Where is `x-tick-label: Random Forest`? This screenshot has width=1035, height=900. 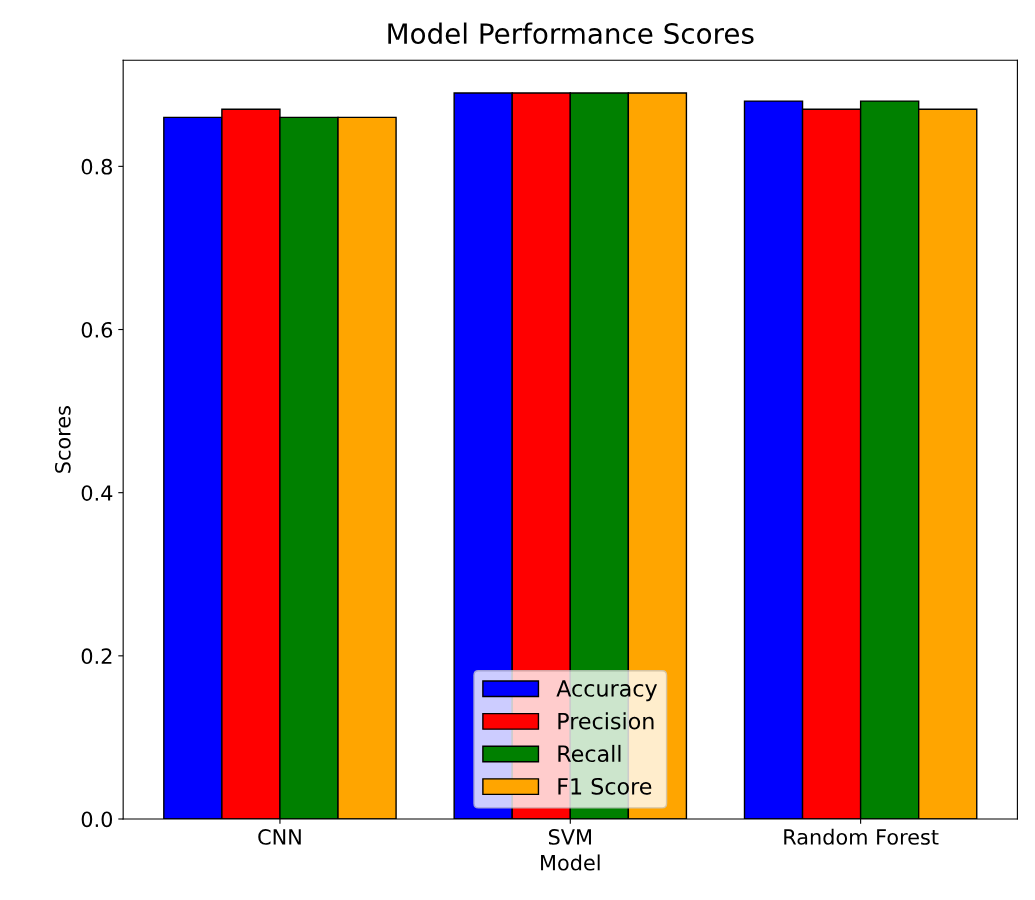 x-tick-label: Random Forest is located at coordinates (861, 836).